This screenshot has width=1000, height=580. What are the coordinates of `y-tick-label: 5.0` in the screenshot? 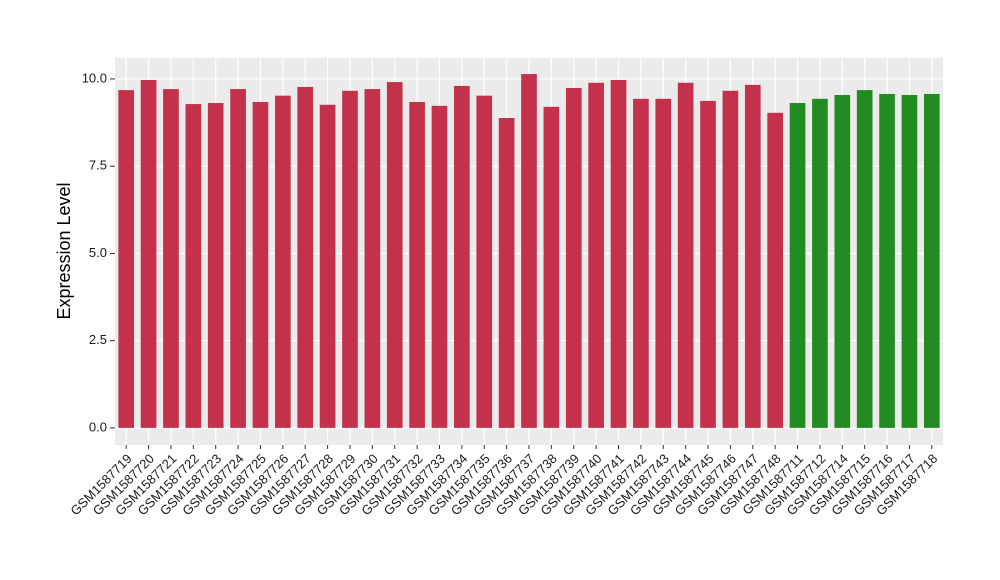 It's located at (98, 252).